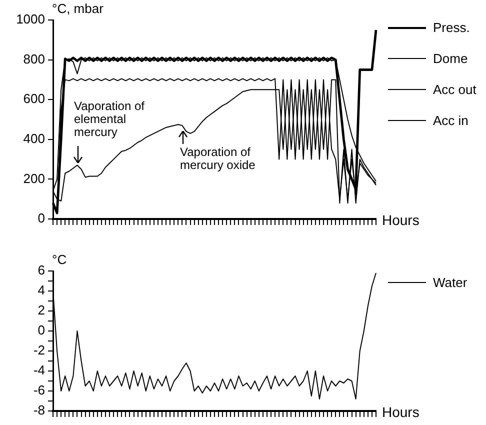 The height and width of the screenshot is (425, 486). What do you see at coordinates (34, 98) in the screenshot?
I see `y-tick-label: 600` at bounding box center [34, 98].